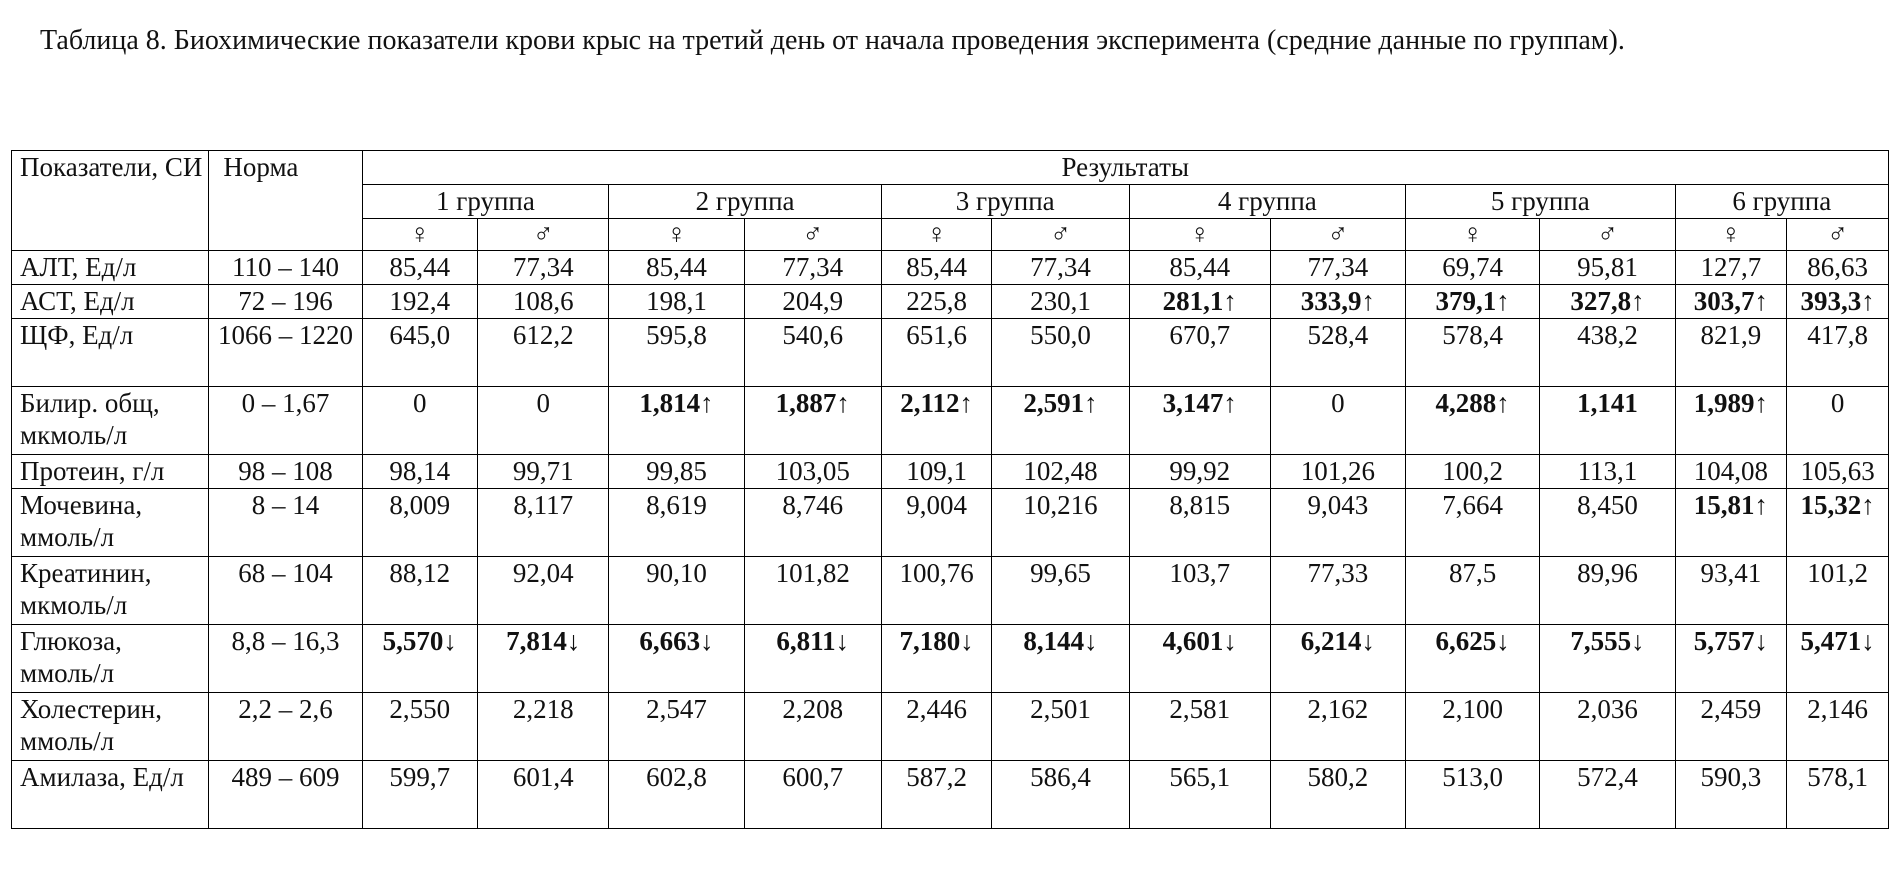  I want to click on value-cell: 303,7↑, so click(1731, 301).